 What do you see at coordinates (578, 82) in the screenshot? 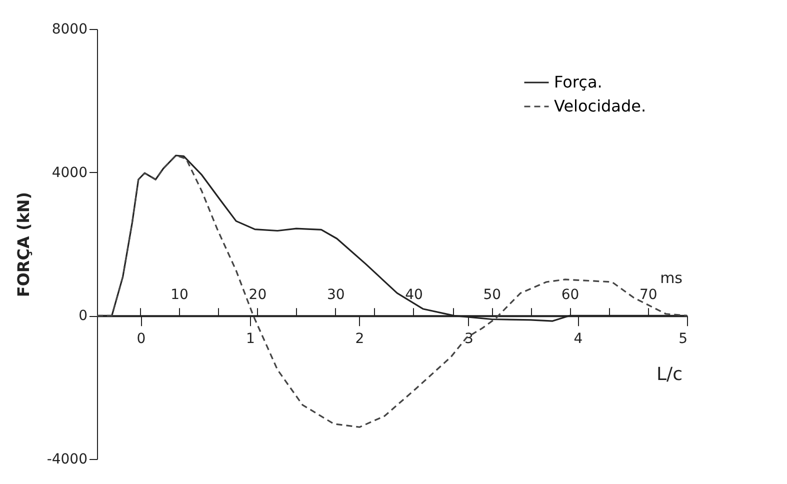
I see `legend-label: Força.` at bounding box center [578, 82].